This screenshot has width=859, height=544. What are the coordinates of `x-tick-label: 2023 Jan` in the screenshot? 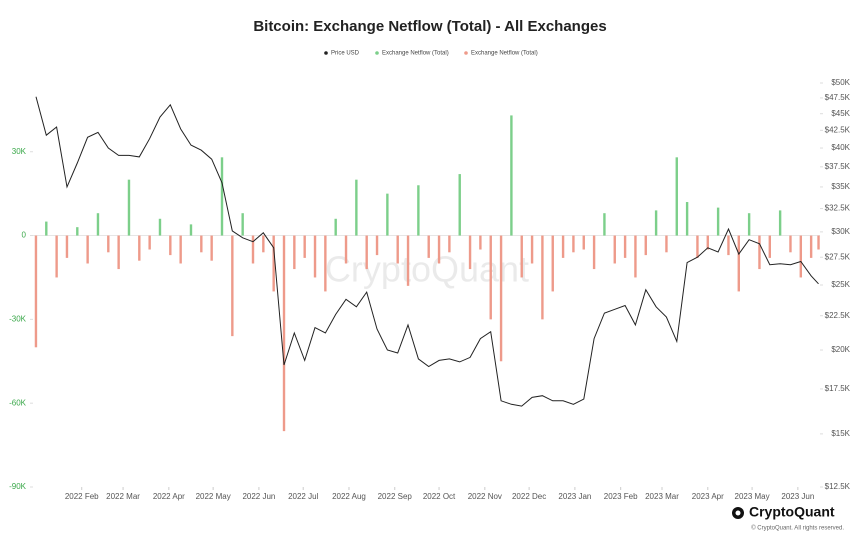 It's located at (574, 496).